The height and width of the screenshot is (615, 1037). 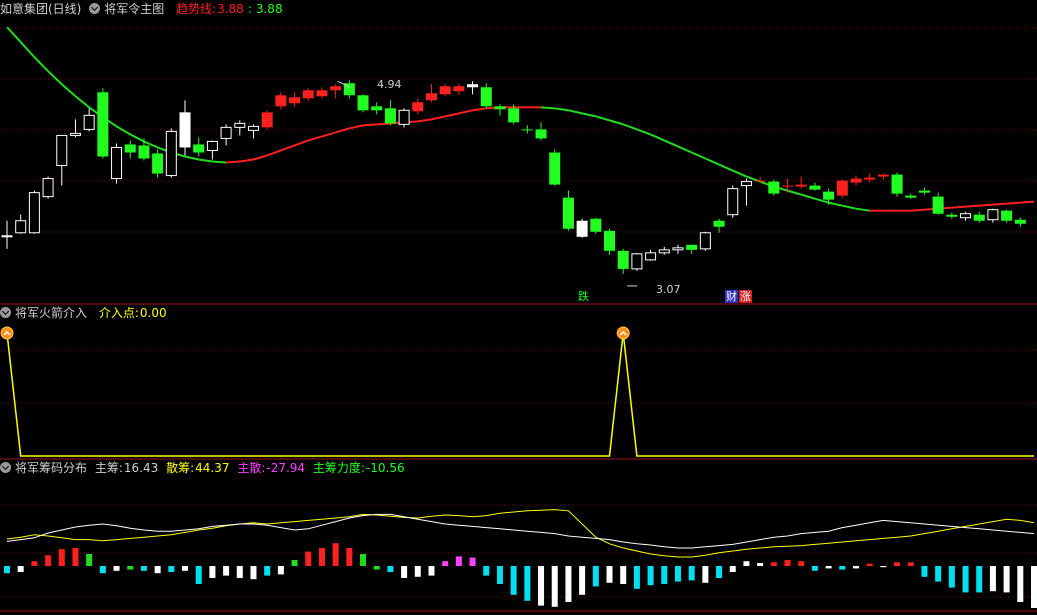 What do you see at coordinates (108, 468) in the screenshot?
I see `zc-label: 主筹:` at bounding box center [108, 468].